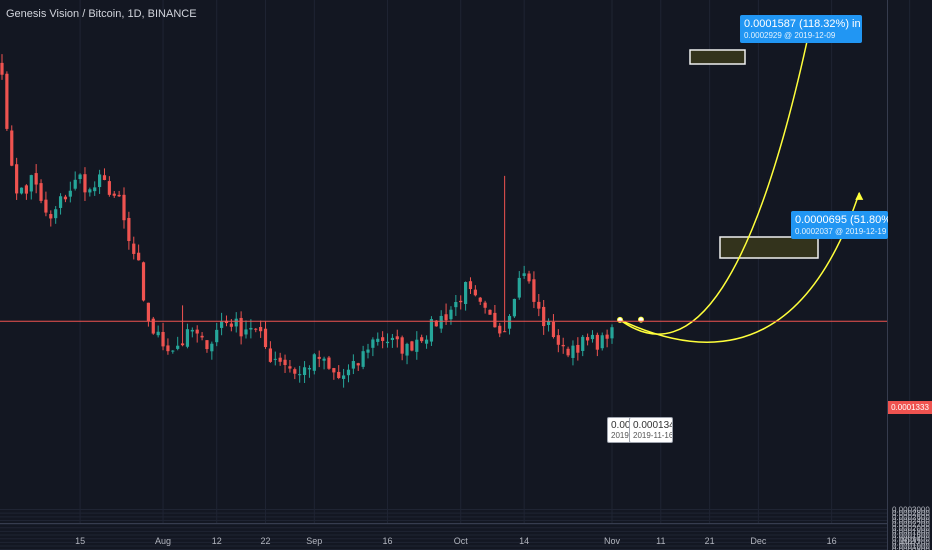  I want to click on x-tick-label: 11, so click(660, 541).